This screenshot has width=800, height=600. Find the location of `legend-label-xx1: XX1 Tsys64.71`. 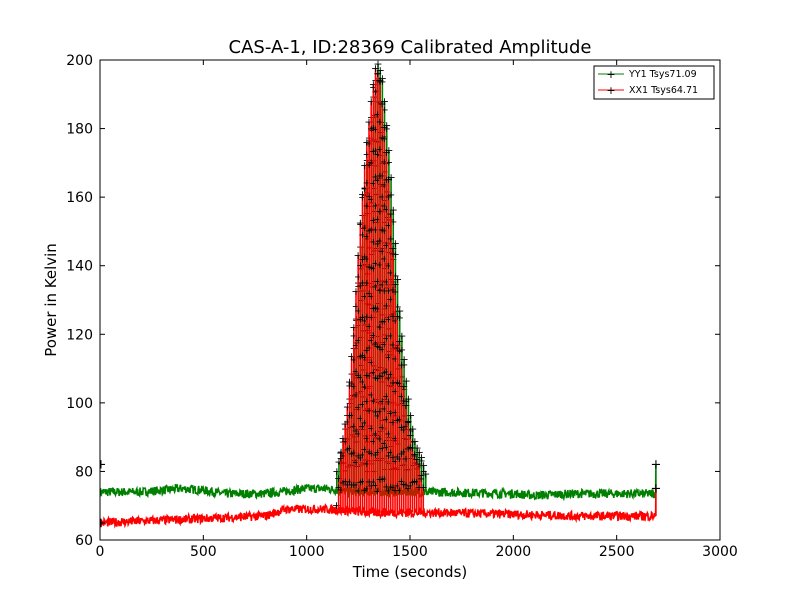

legend-label-xx1: XX1 Tsys64.71 is located at coordinates (663, 90).